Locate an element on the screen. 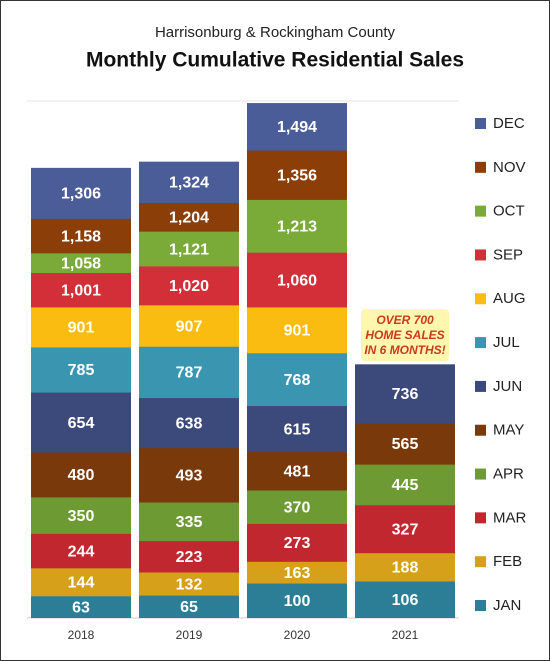  data-label: 736 is located at coordinates (405, 394).